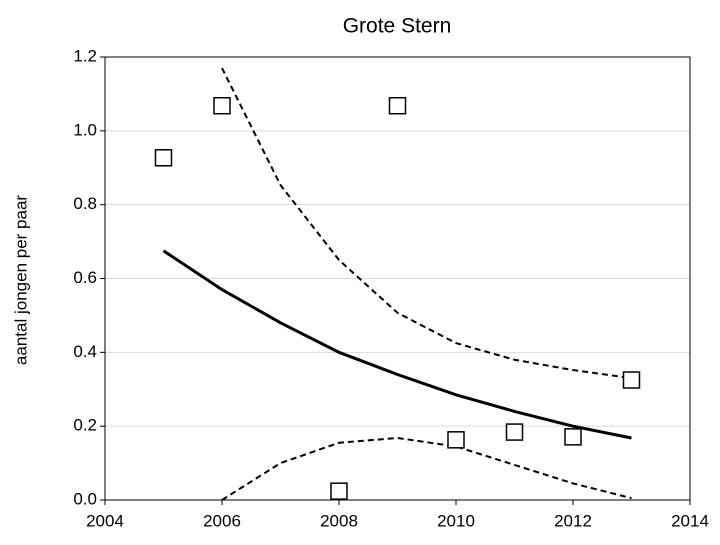 The width and height of the screenshot is (720, 545). Describe the element at coordinates (85, 351) in the screenshot. I see `y-tick-label: 0.4` at that location.